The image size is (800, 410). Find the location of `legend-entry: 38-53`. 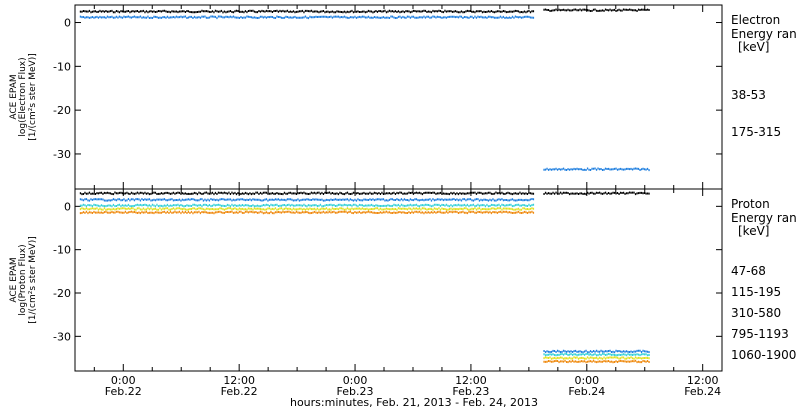

legend-entry: 38-53 is located at coordinates (748, 95).